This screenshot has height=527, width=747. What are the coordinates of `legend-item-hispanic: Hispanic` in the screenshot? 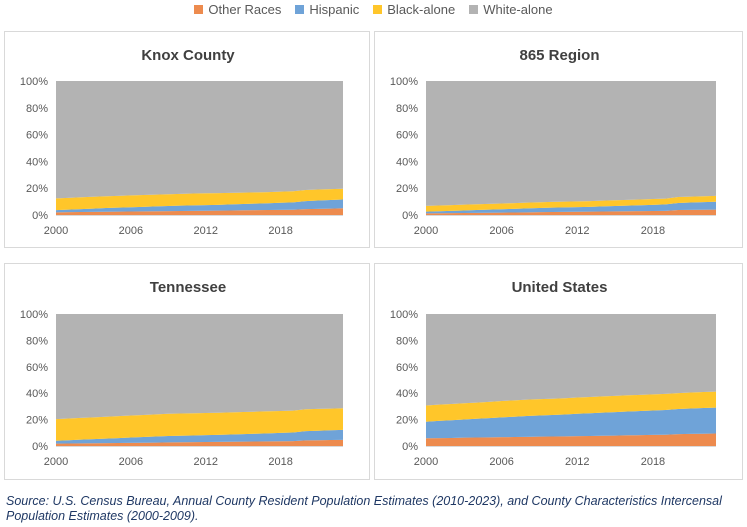 It's located at (327, 9).